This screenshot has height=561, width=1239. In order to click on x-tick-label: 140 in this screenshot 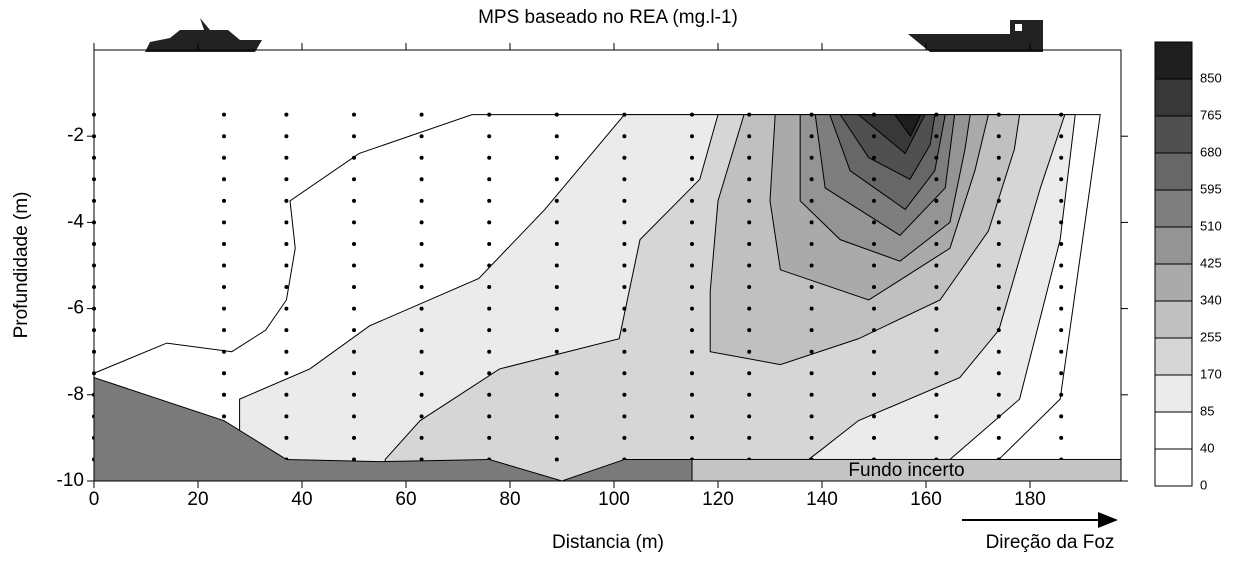, I will do `click(822, 499)`.